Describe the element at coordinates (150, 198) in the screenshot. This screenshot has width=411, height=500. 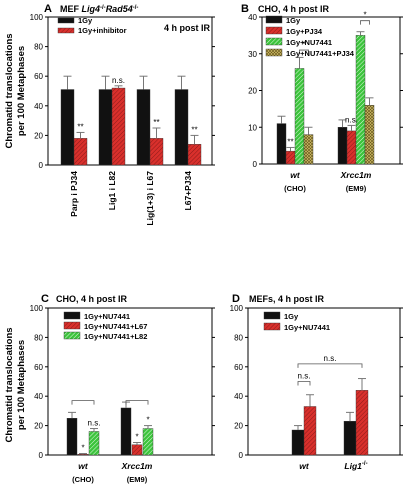
I see `panel-a-category-label: Lig(1+3) i L67` at that location.